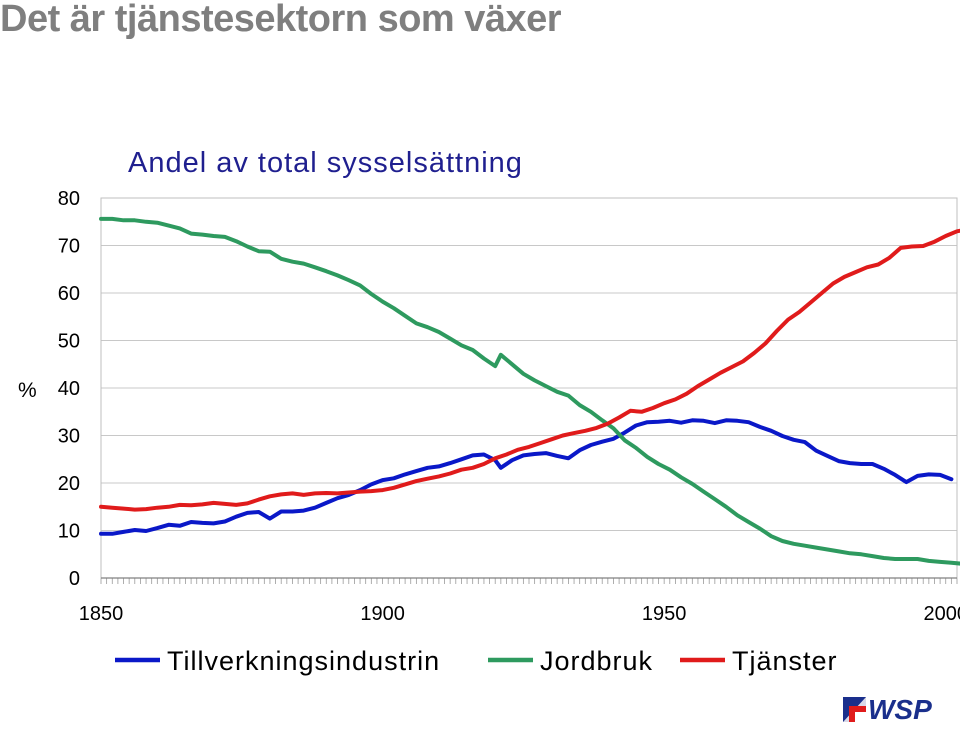 The image size is (960, 734). Describe the element at coordinates (519, 614) in the screenshot. I see `x-tick-labels: 1850 1900 1950 2000` at that location.